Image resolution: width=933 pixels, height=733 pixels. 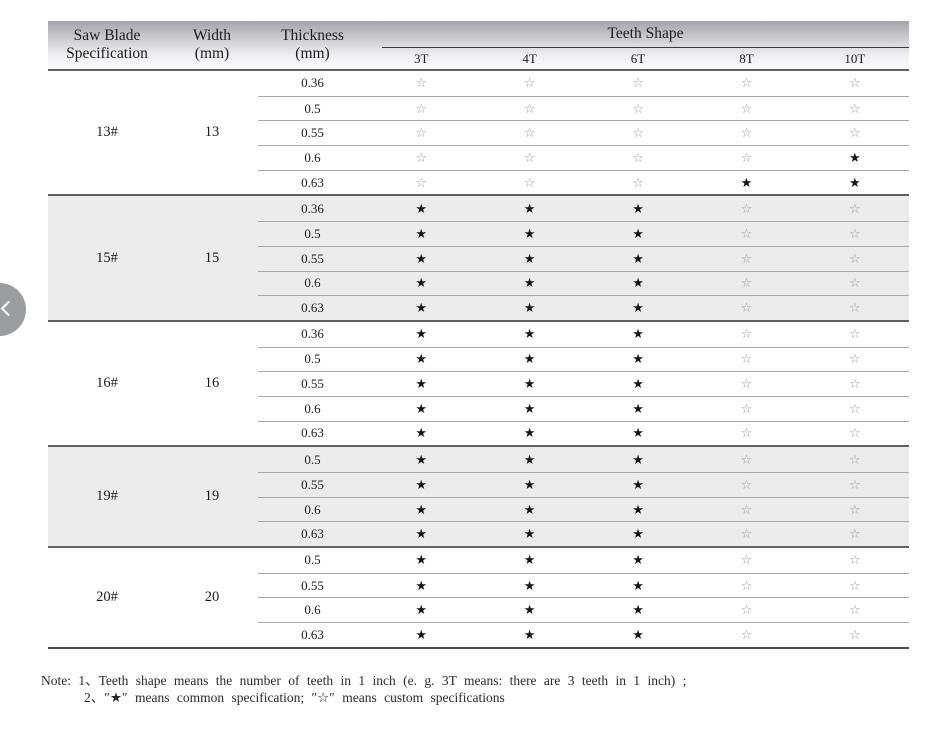 What do you see at coordinates (312, 308) in the screenshot?
I see `thickness-cell: 0.63` at bounding box center [312, 308].